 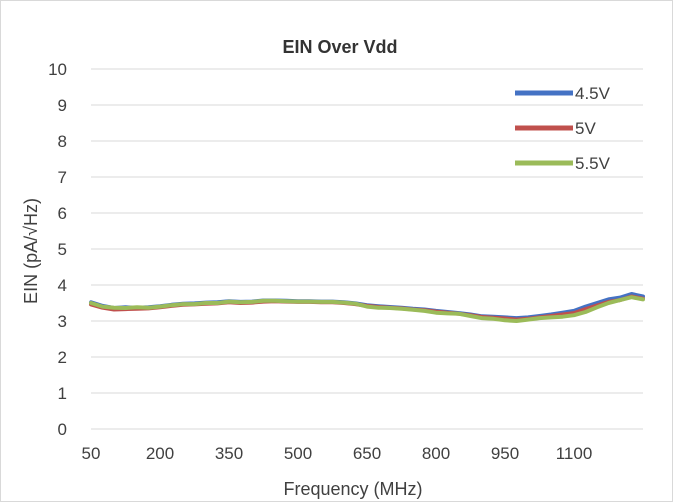 I want to click on y-tick-label: 0, so click(x=62, y=429).